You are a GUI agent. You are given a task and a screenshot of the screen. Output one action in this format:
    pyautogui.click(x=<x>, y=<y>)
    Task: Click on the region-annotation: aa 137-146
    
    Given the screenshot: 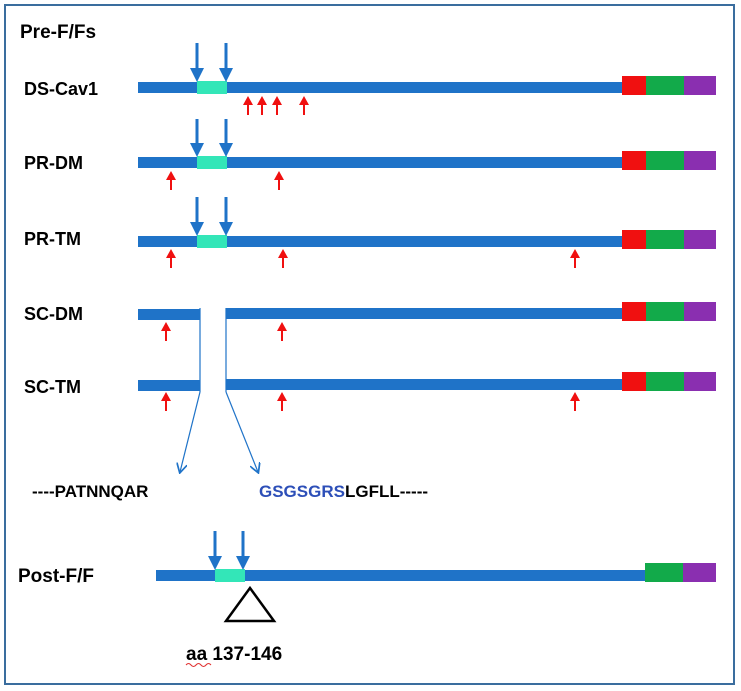 What is the action you would take?
    pyautogui.click(x=234, y=654)
    